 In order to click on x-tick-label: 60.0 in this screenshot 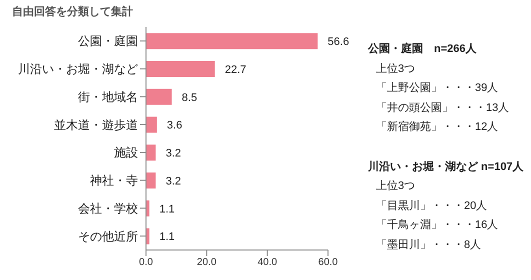, I will do `click(328, 262)`.